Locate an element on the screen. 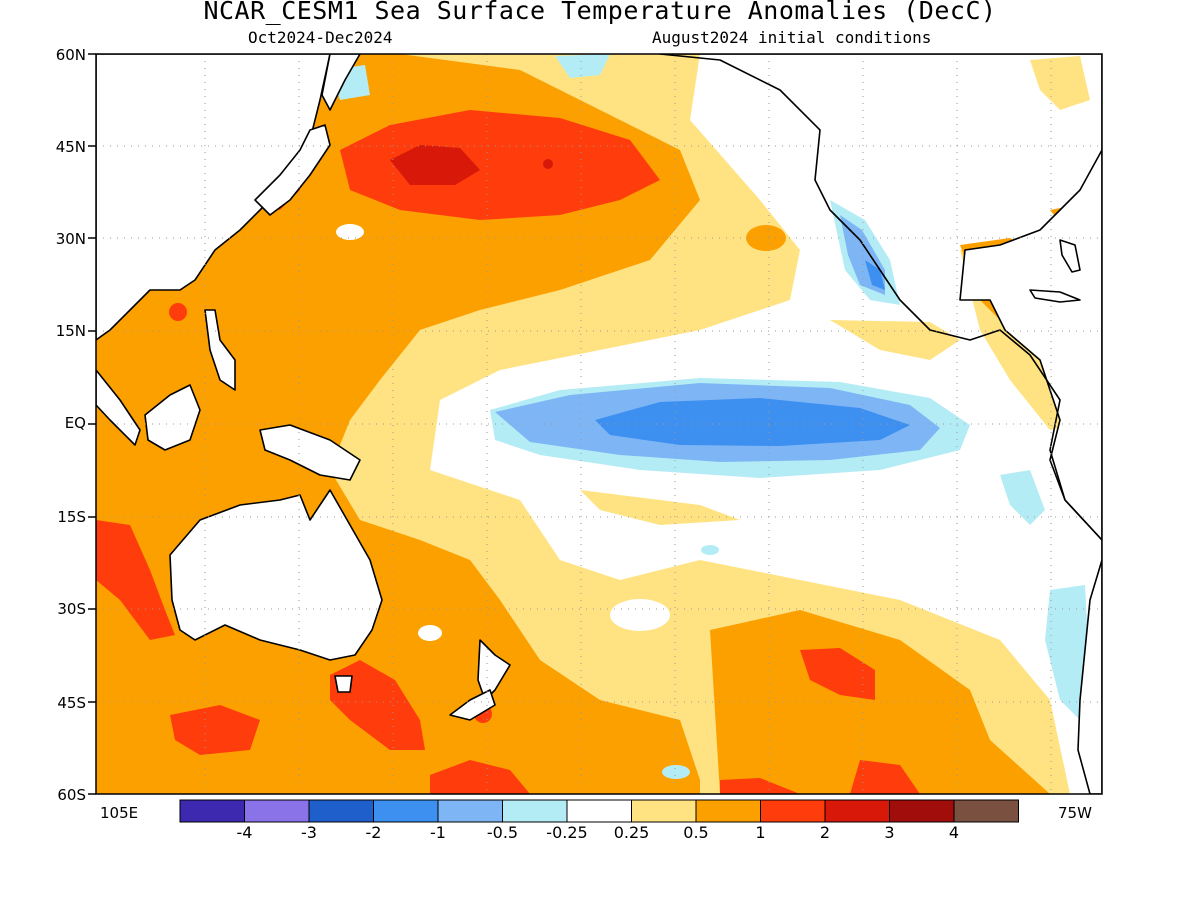 The height and width of the screenshot is (900, 1200). colorbar-tick-label: -0.5 is located at coordinates (502, 832).